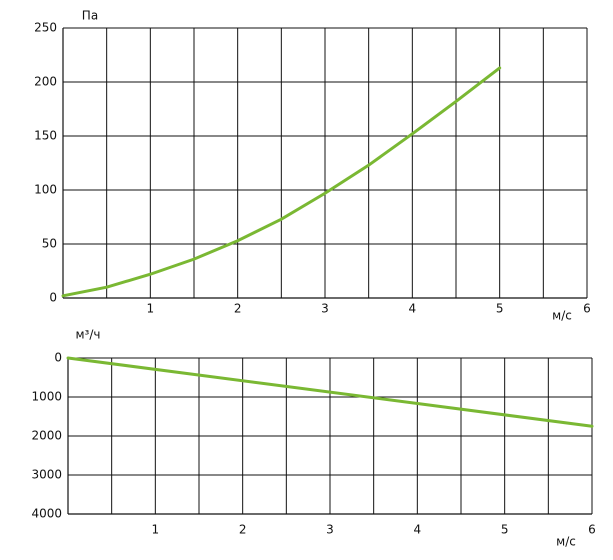 This screenshot has height=560, width=613. What do you see at coordinates (88, 335) in the screenshot?
I see `y-axis-label: м³/ч` at bounding box center [88, 335].